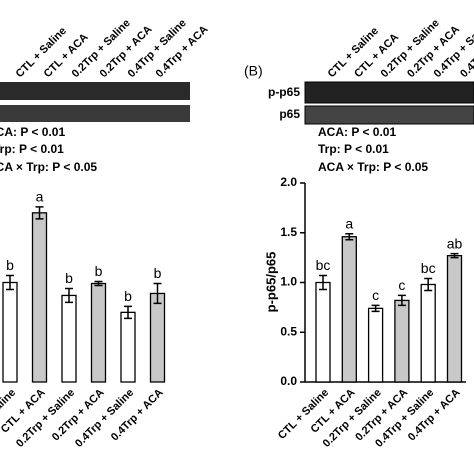 The image size is (474, 474). I want to click on y-tick-label: 2.0, so click(288, 182).